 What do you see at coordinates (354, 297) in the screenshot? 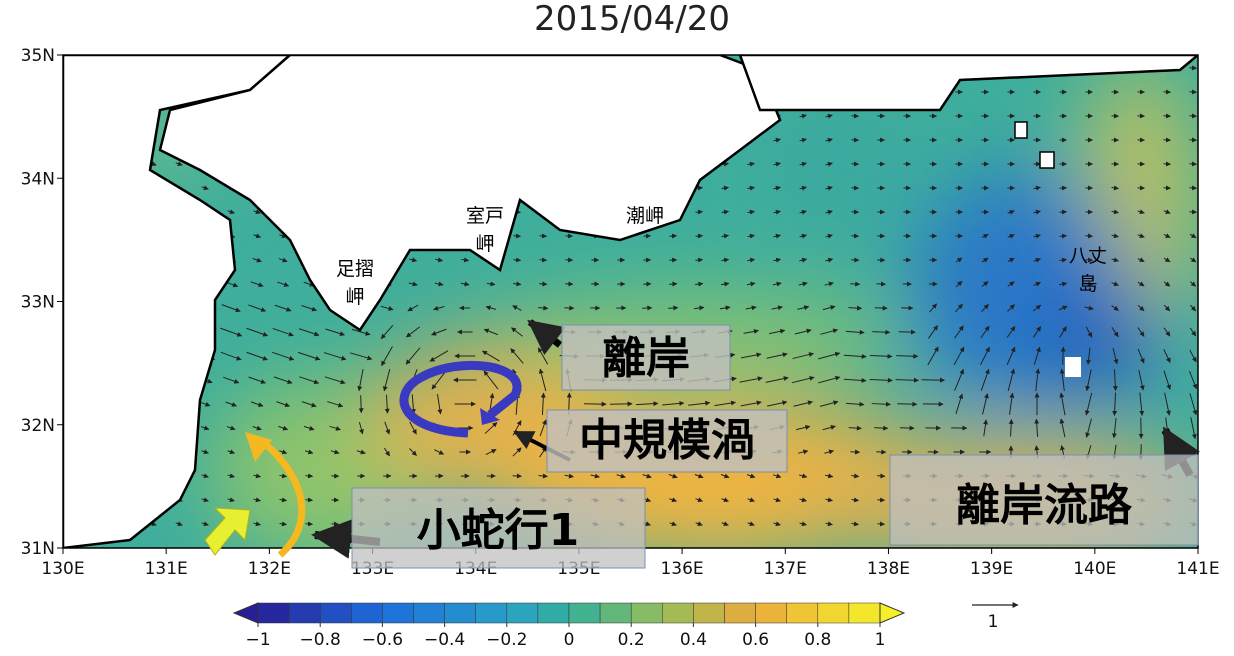
I see `place-label: 岬` at bounding box center [354, 297].